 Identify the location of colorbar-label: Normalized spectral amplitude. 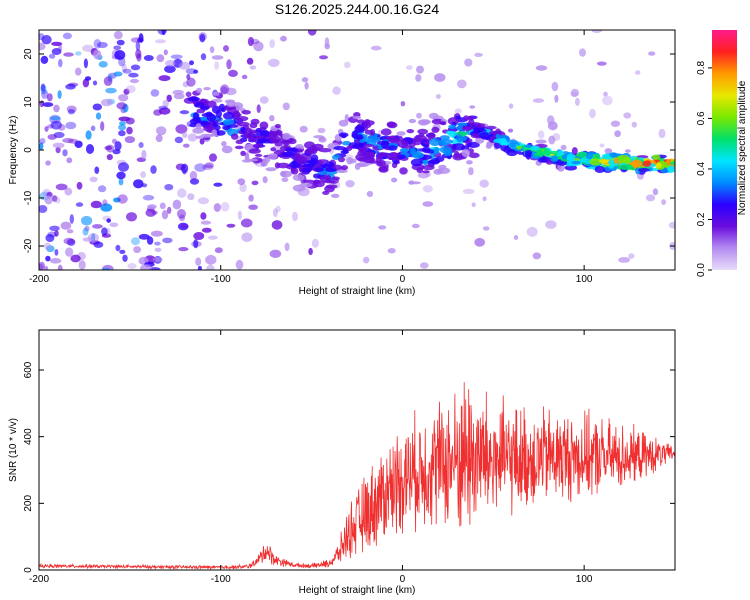
(742, 147).